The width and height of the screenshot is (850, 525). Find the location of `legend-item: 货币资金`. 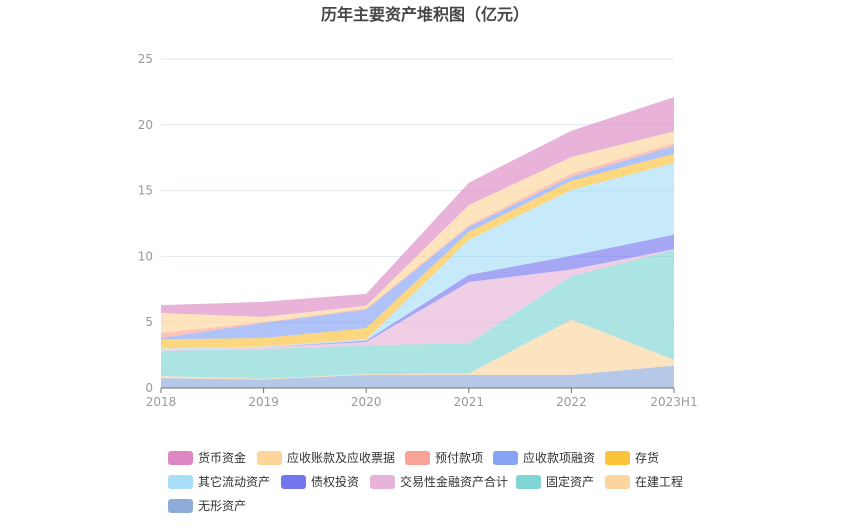

legend-item: 货币资金 is located at coordinates (207, 457).